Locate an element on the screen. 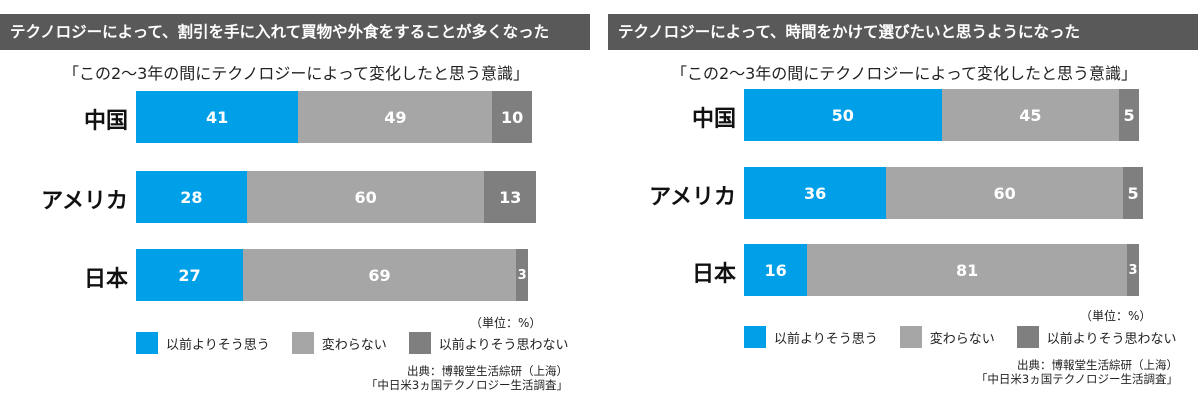 The image size is (1200, 412). bar-segment: 49 is located at coordinates (395, 117).